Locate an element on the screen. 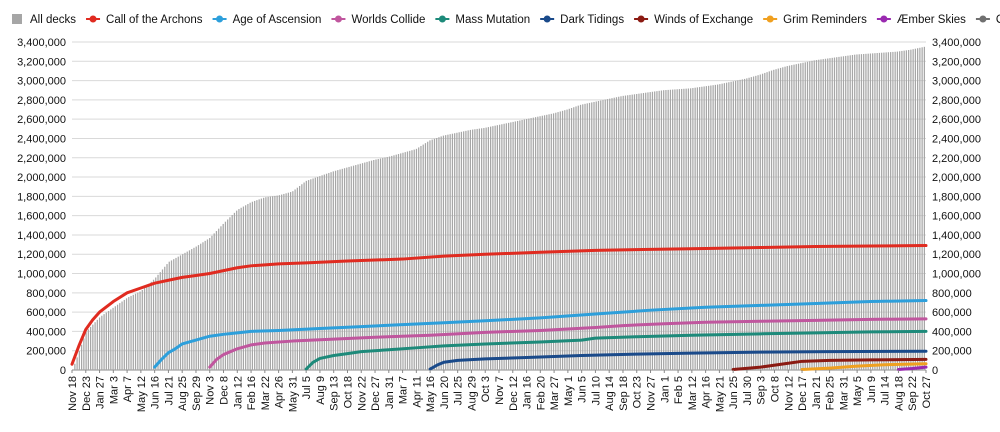  x-tick-label: Aug 9 is located at coordinates (321, 390).